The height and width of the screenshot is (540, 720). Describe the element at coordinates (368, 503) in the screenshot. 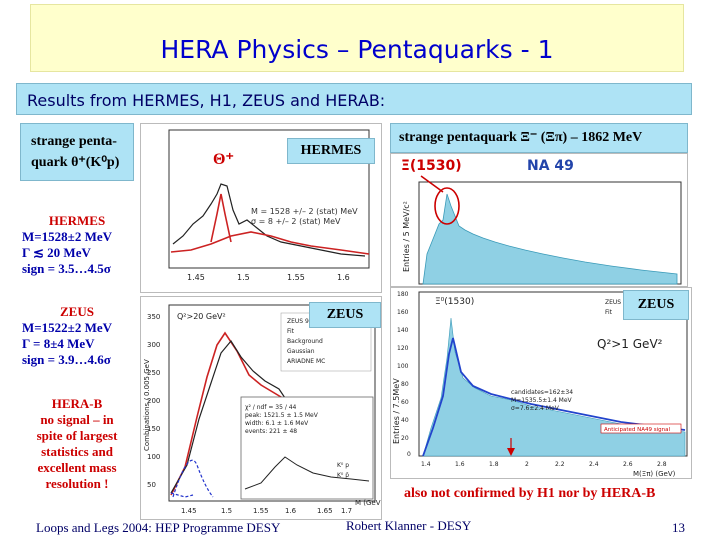

I see `zeus-x-axis-label: M (GeV)` at that location.